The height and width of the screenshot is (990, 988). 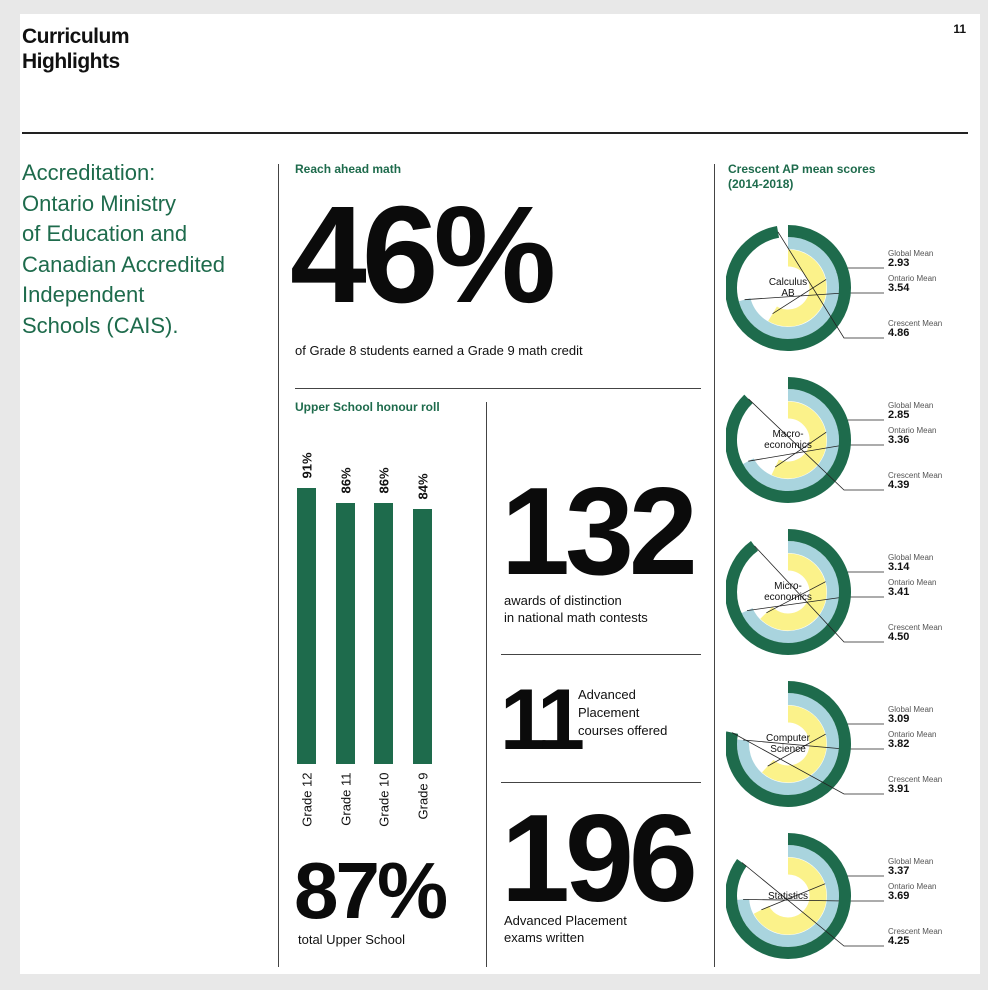 I want to click on accreditation-line: Accreditation:, so click(x=89, y=172).